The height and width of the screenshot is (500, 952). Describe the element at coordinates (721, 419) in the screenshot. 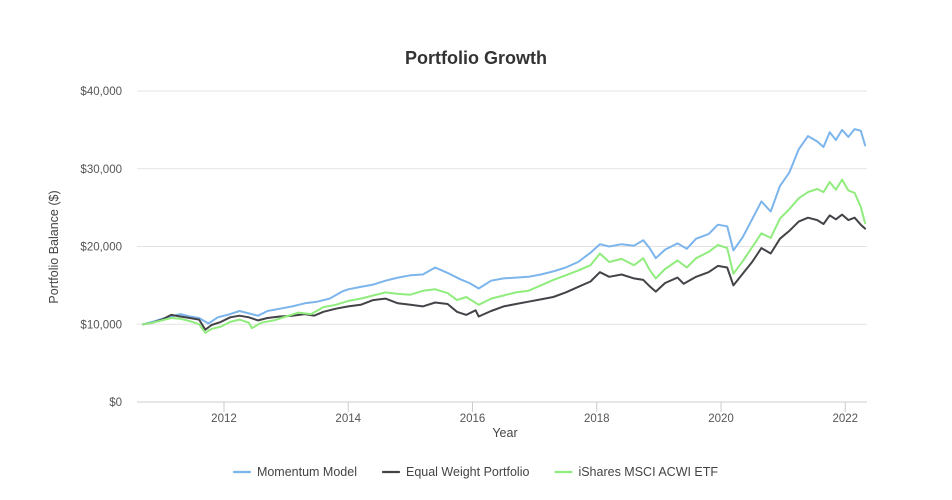

I see `x-tick-label: 2020` at that location.